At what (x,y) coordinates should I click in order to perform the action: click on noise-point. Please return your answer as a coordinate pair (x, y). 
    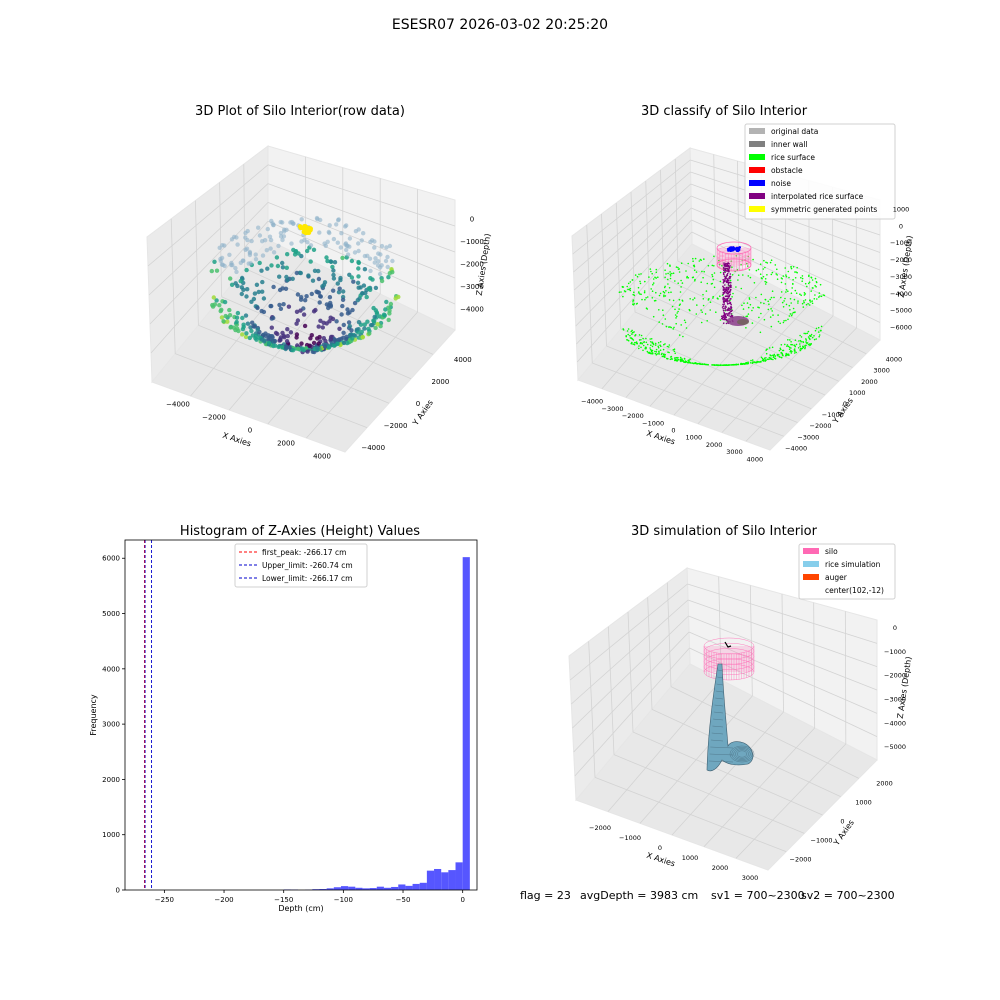
    Looking at the image, I should click on (728, 250).